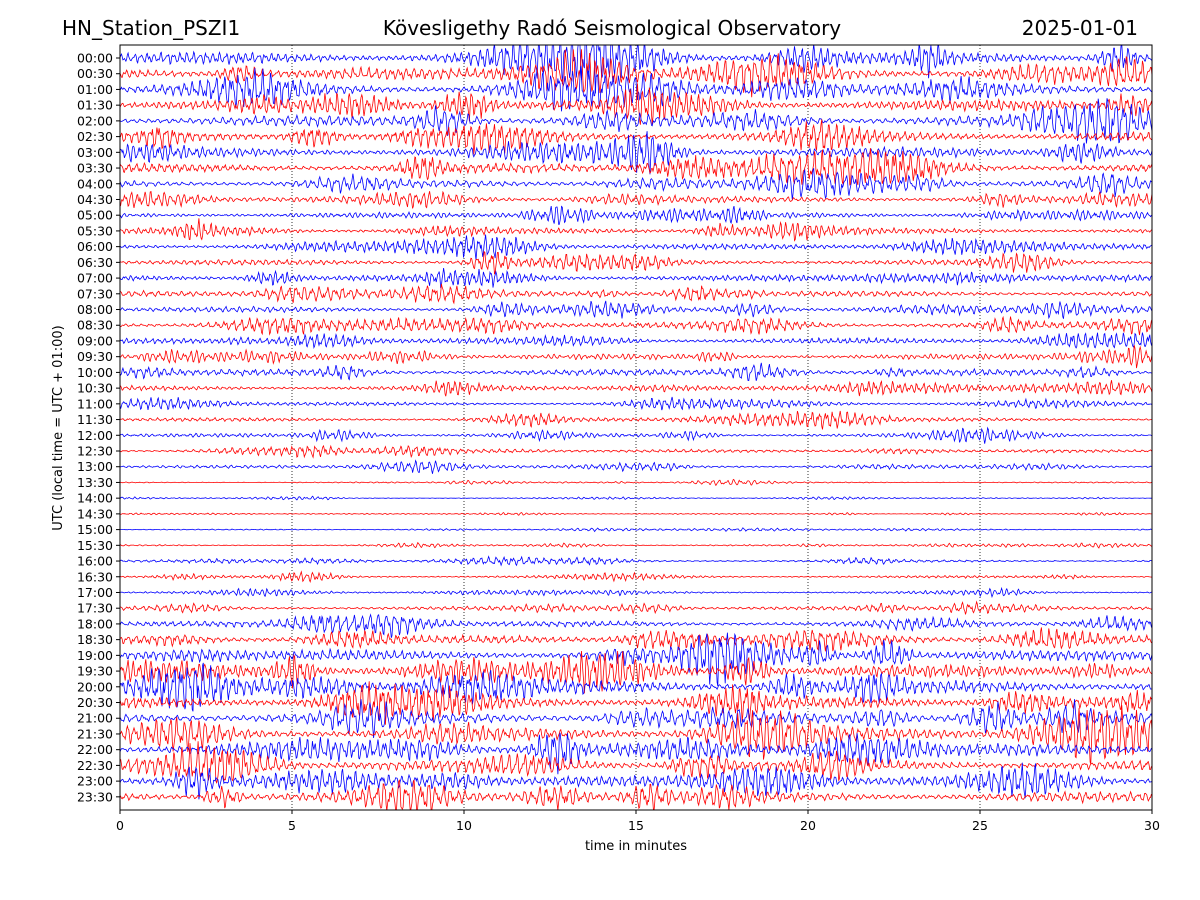 The height and width of the screenshot is (900, 1200). I want to click on ytick-label: 17:30, so click(95, 608).